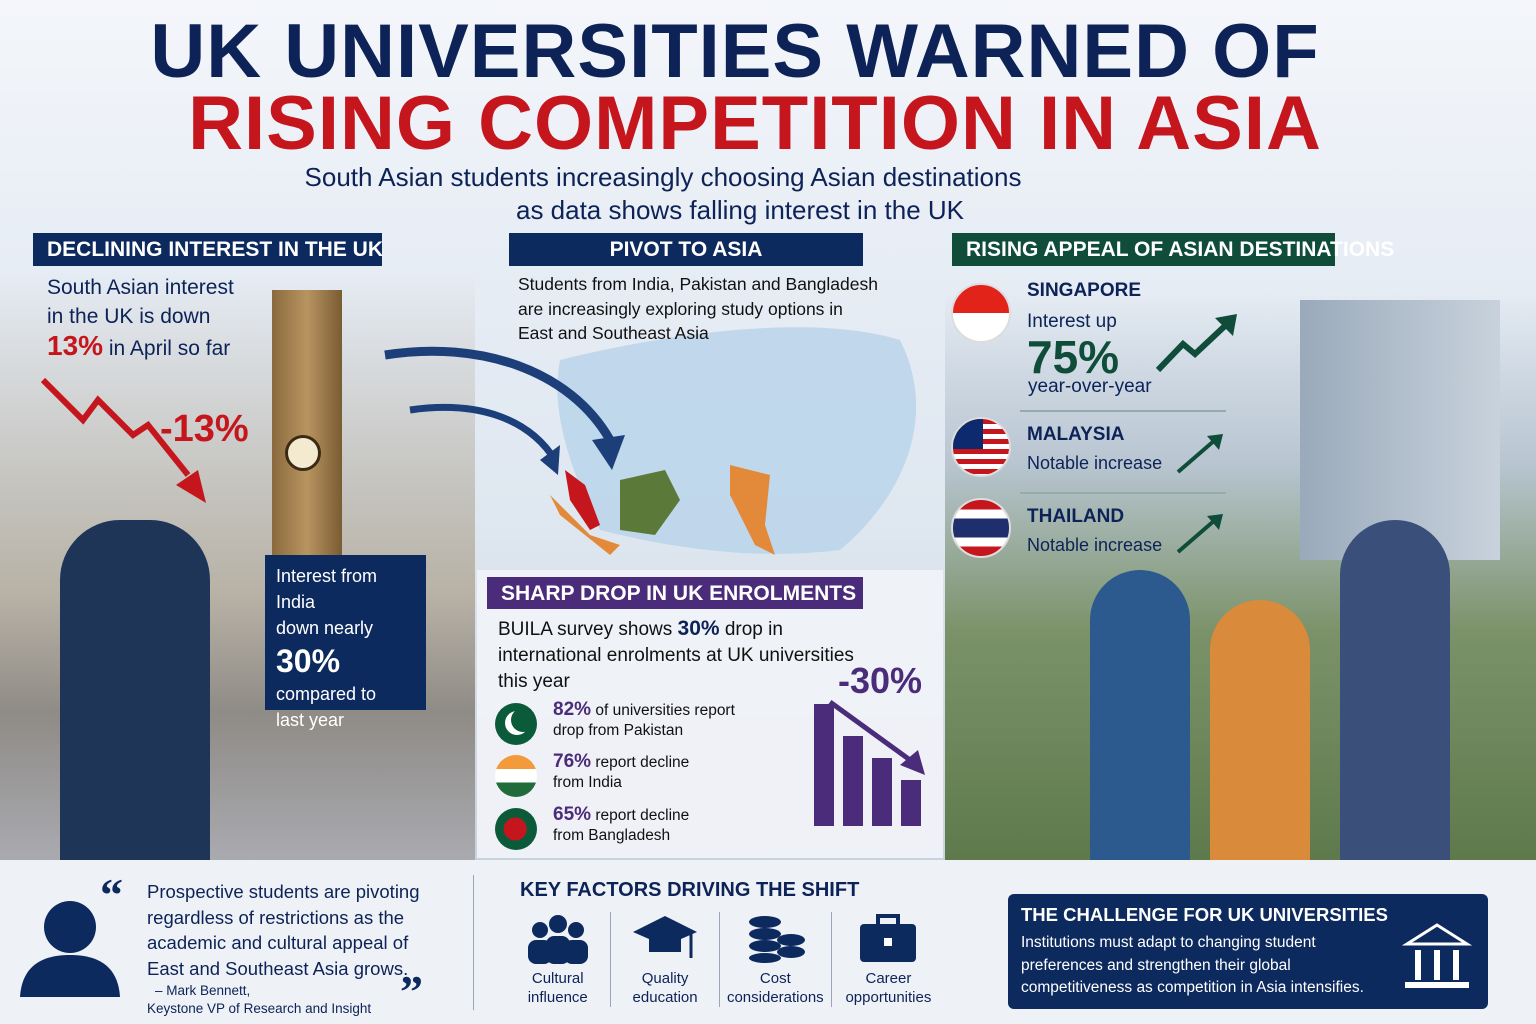 The image size is (1536, 1024). Describe the element at coordinates (129, 316) in the screenshot. I see `text-line: in the UK is down` at that location.